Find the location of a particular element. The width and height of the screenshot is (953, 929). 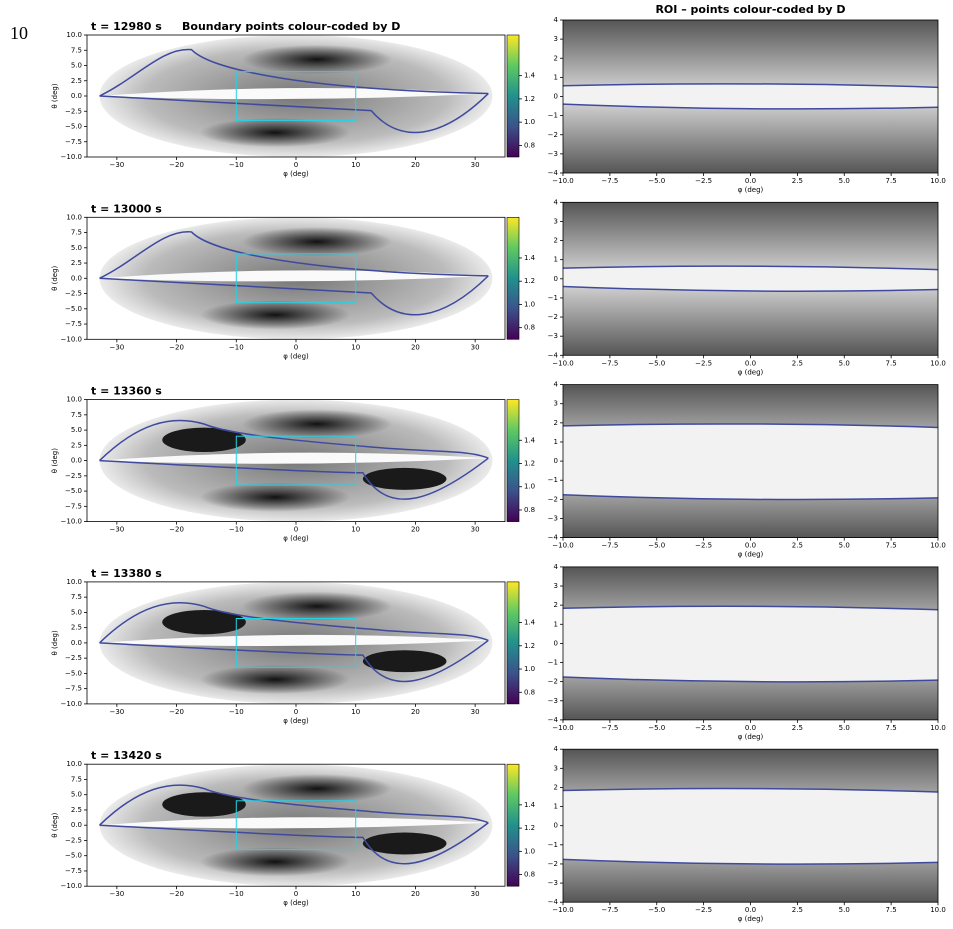

y-tick-label: −3 is located at coordinates (553, 336).